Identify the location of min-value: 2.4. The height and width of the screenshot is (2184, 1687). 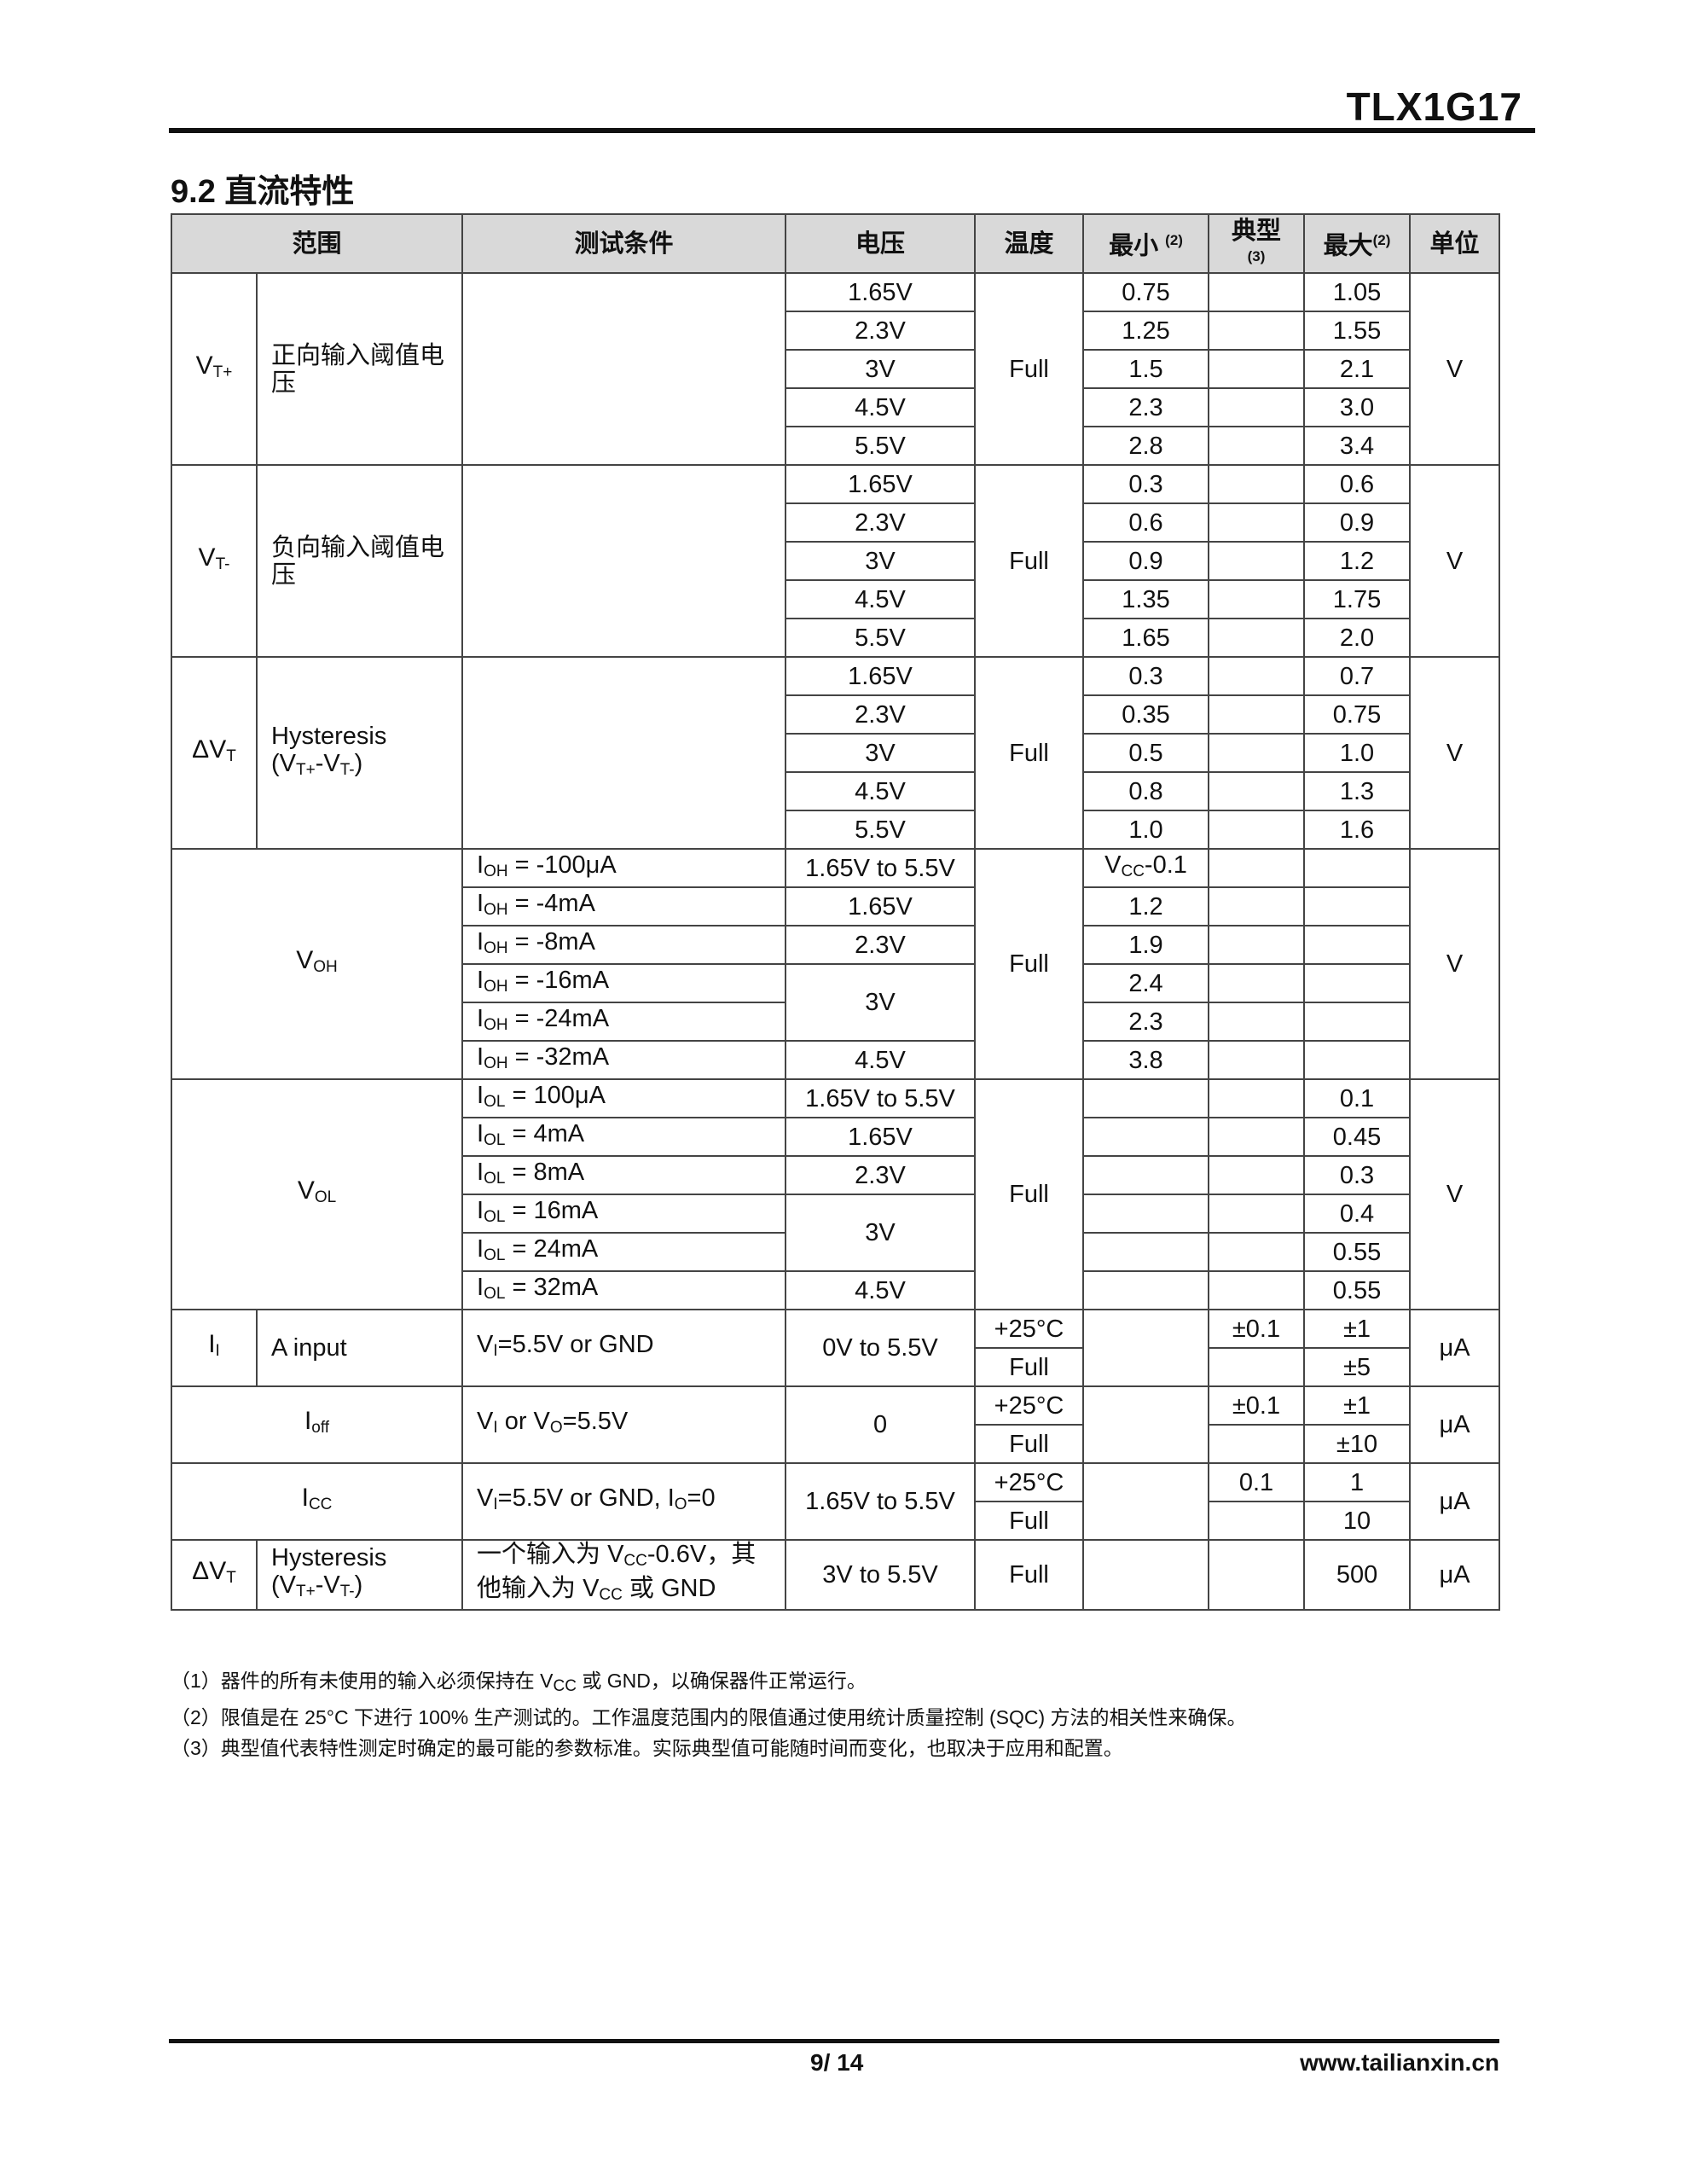
(1146, 983).